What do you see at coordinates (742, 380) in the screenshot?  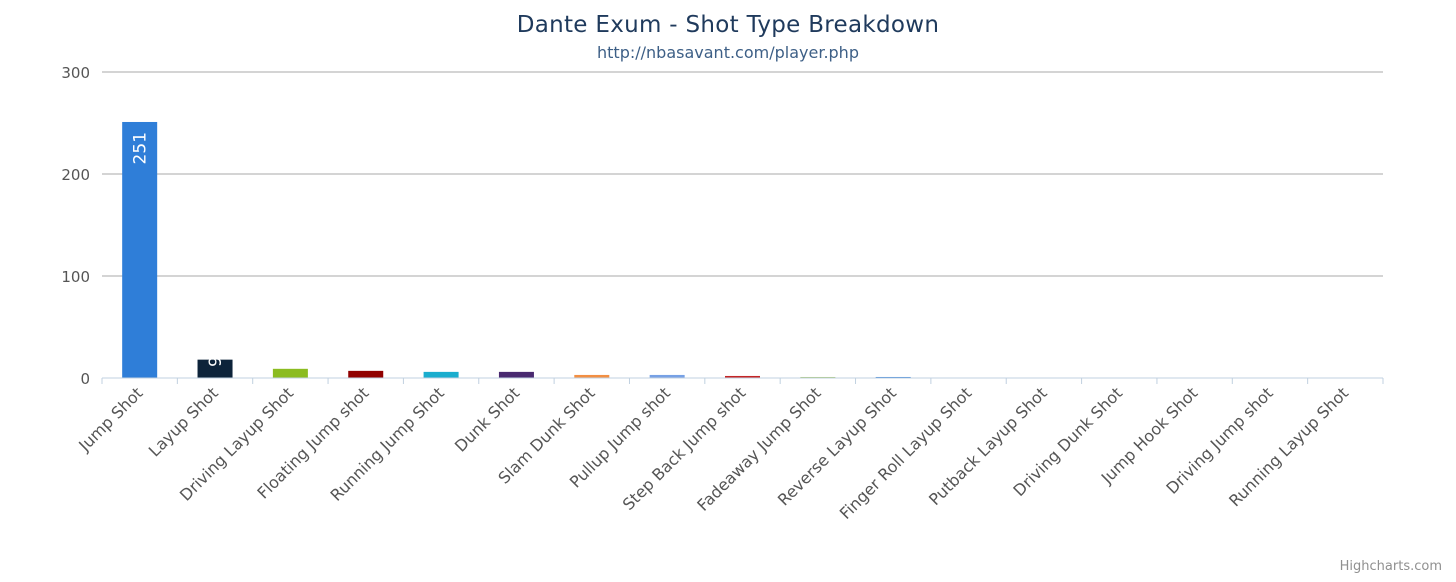 I see `x-axis` at bounding box center [742, 380].